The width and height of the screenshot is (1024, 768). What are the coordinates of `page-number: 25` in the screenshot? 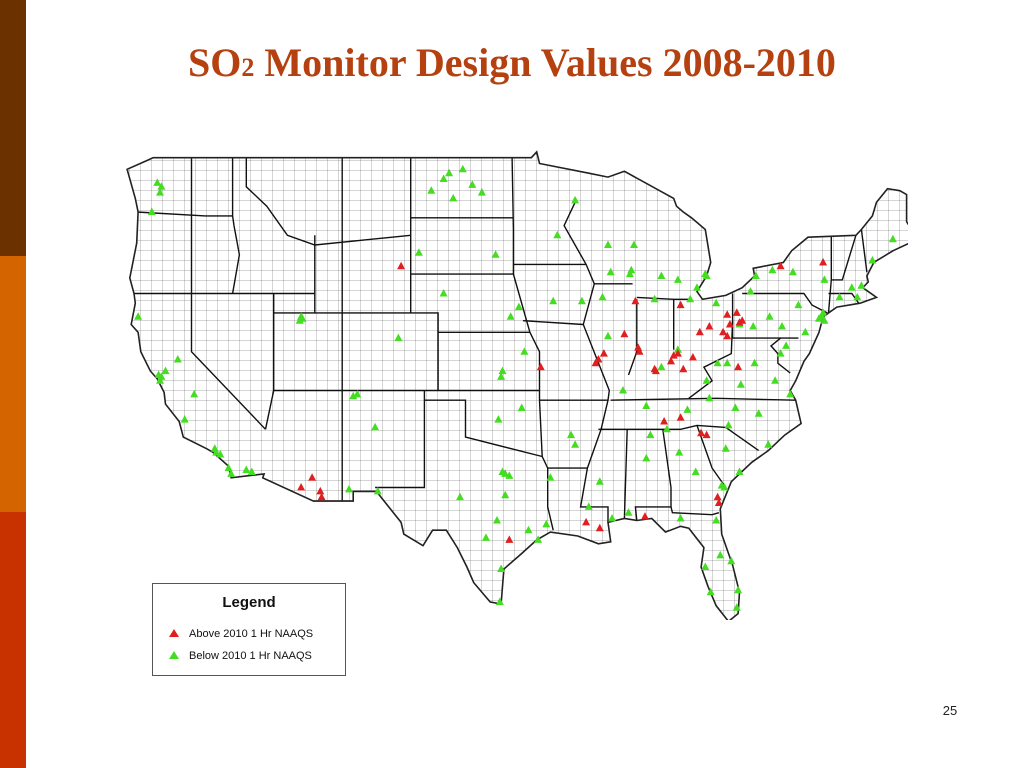 It's located at (950, 710).